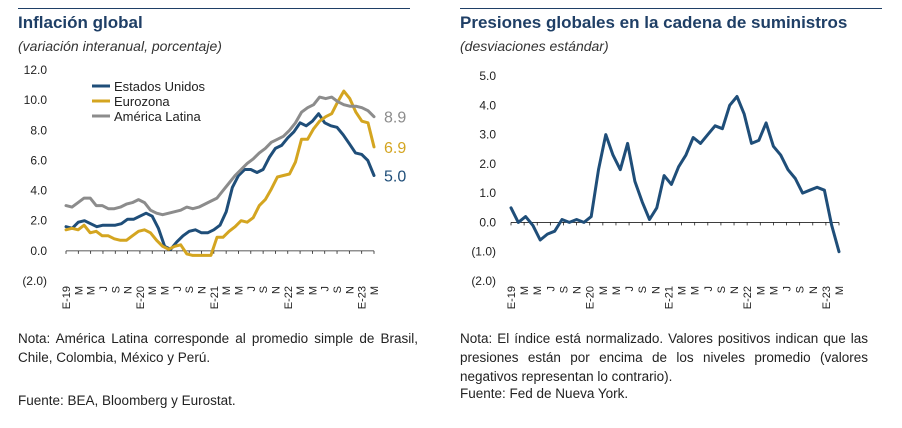 The height and width of the screenshot is (428, 902). Describe the element at coordinates (483, 252) in the screenshot. I see `y-tick-label: (1.0)` at that location.